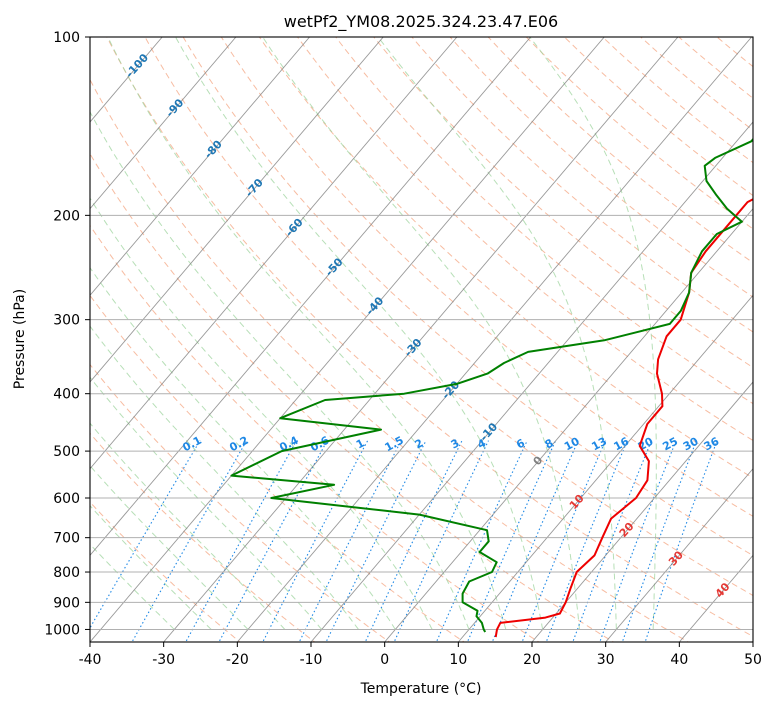 The width and height of the screenshot is (775, 708). I want to click on y-axis-label: Pressure (hPa), so click(20, 339).